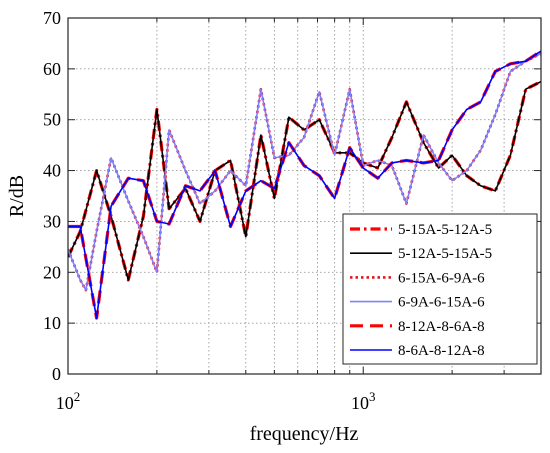 The height and width of the screenshot is (453, 550). What do you see at coordinates (52, 221) in the screenshot?
I see `y-tick-label: 30` at bounding box center [52, 221].